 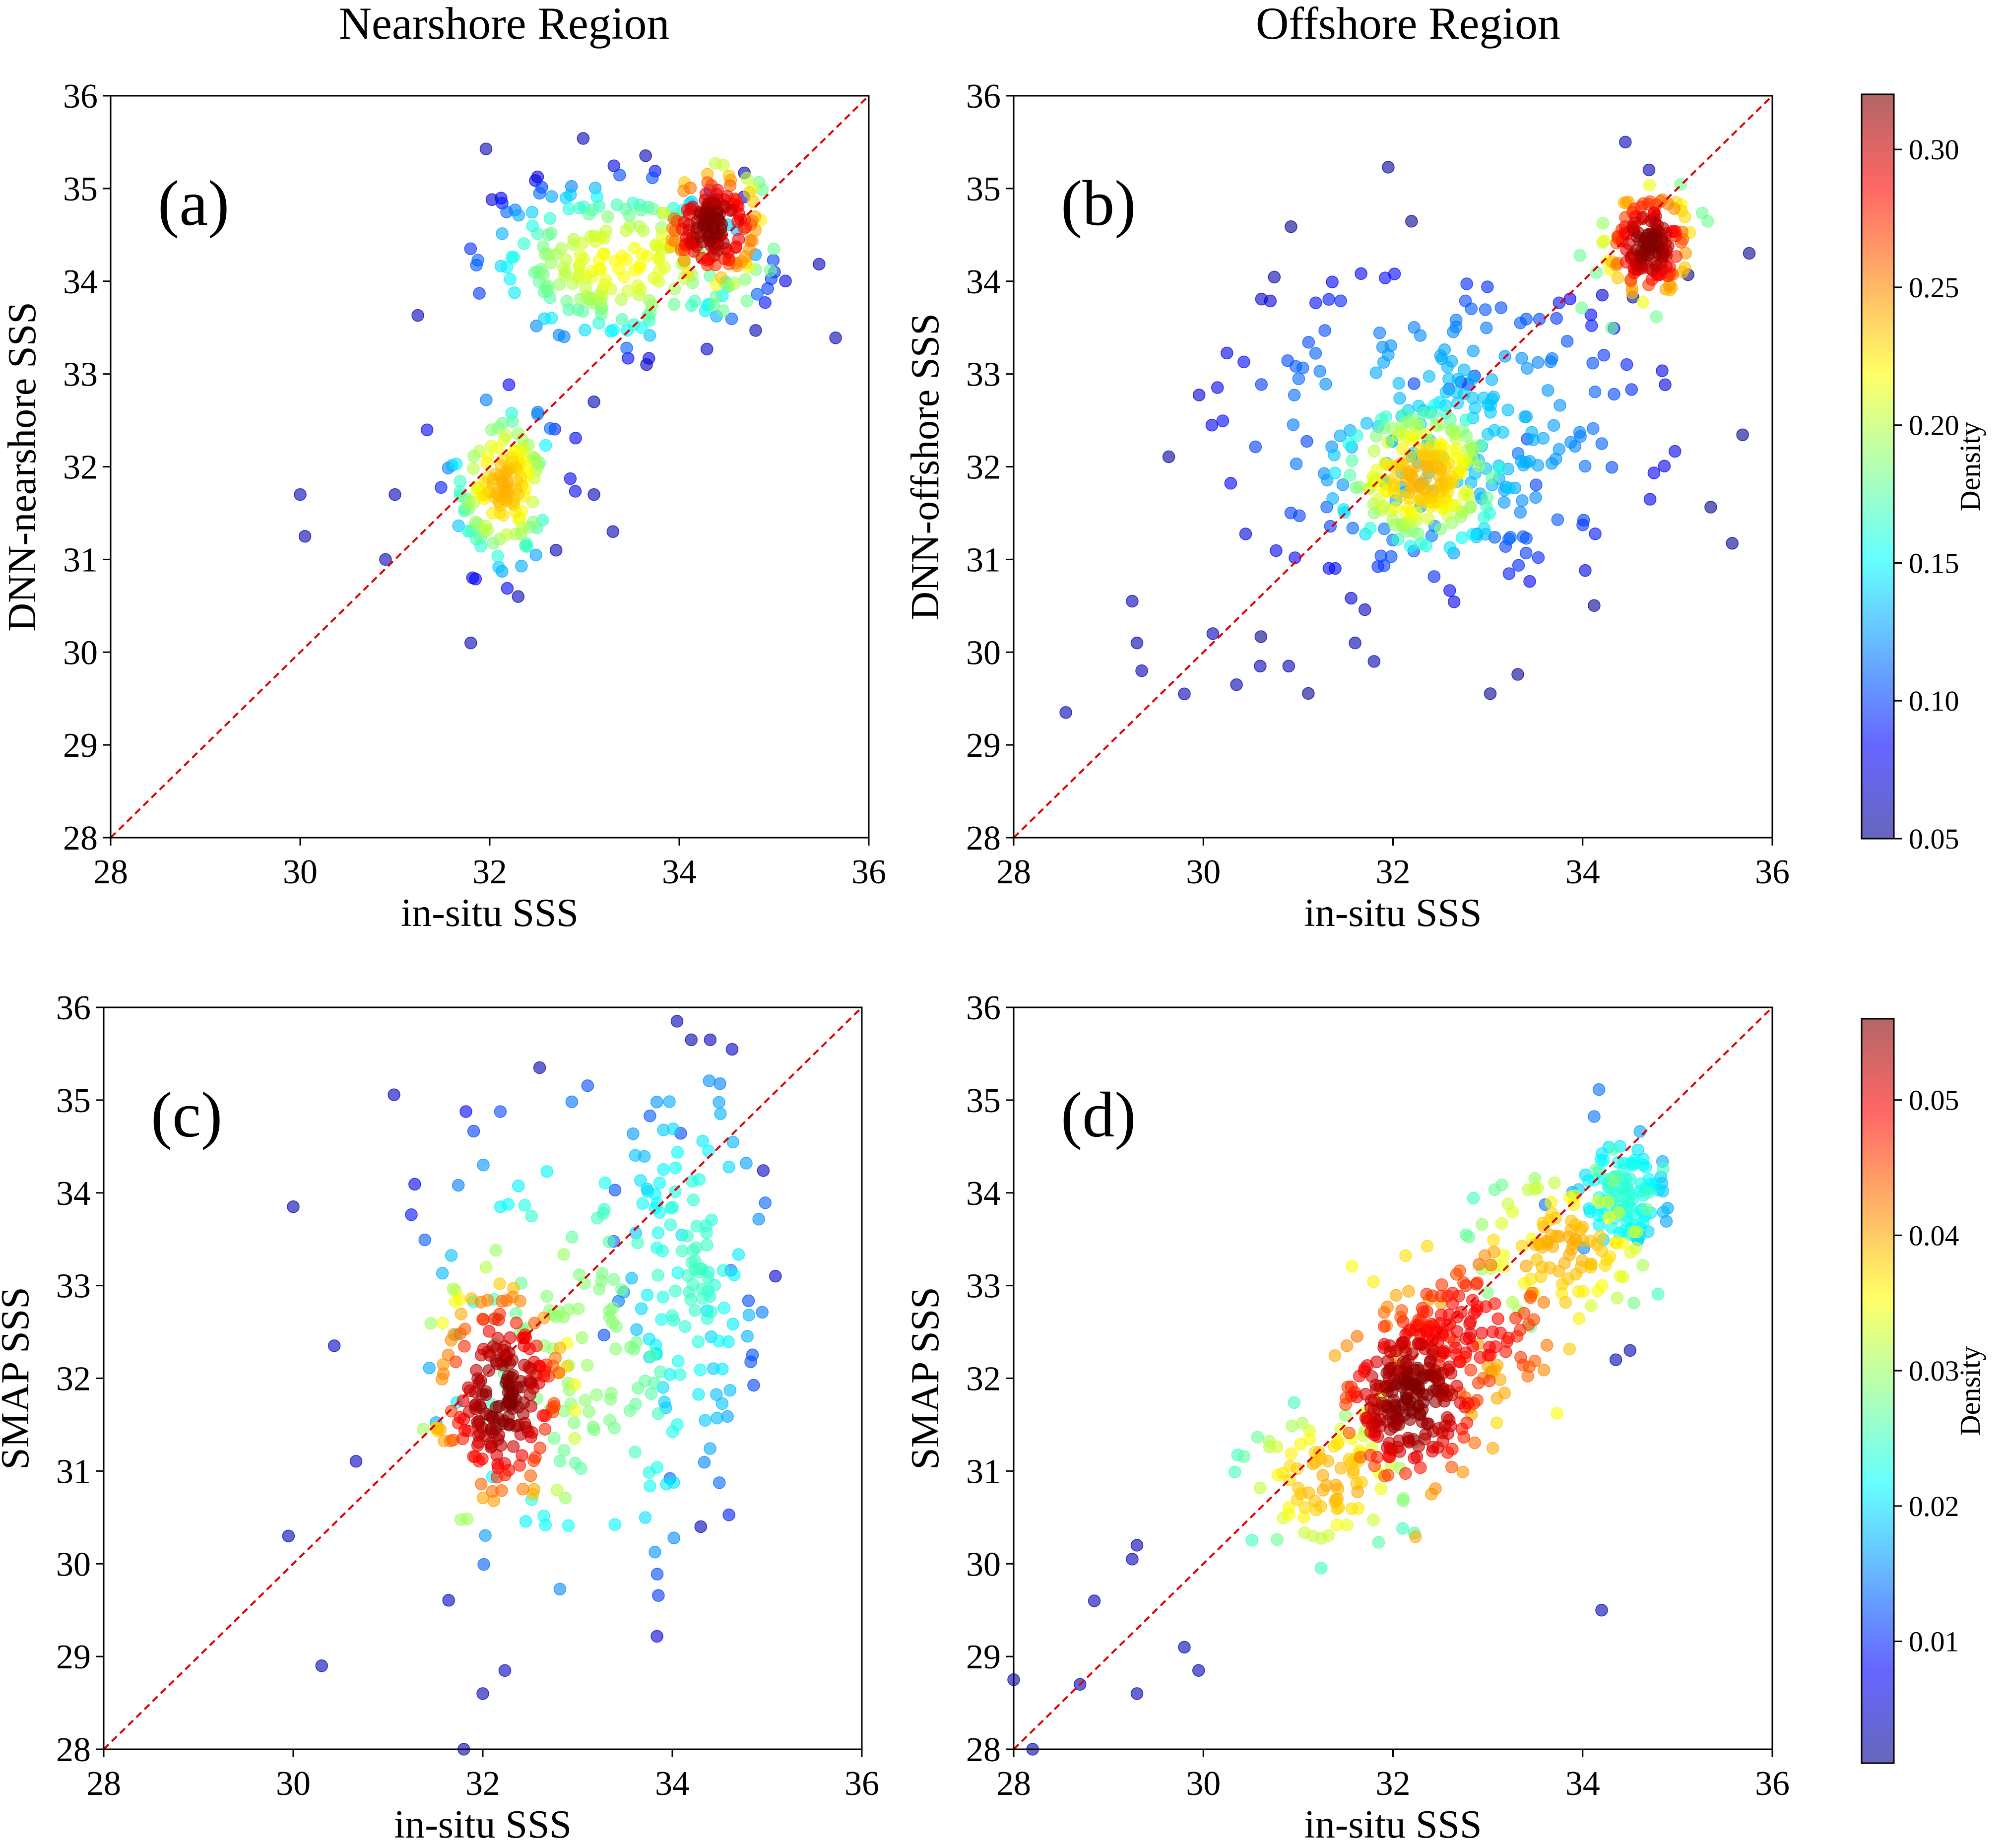 What do you see at coordinates (1878, 466) in the screenshot?
I see `colorbar-frame` at bounding box center [1878, 466].